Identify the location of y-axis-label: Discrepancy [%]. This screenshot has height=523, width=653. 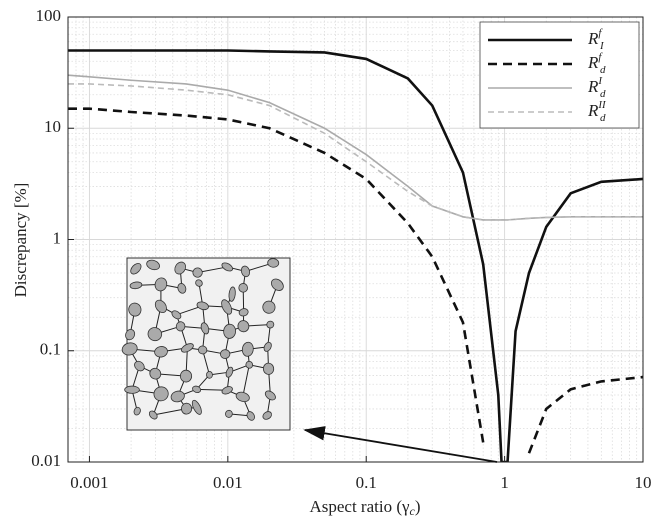
(20, 240).